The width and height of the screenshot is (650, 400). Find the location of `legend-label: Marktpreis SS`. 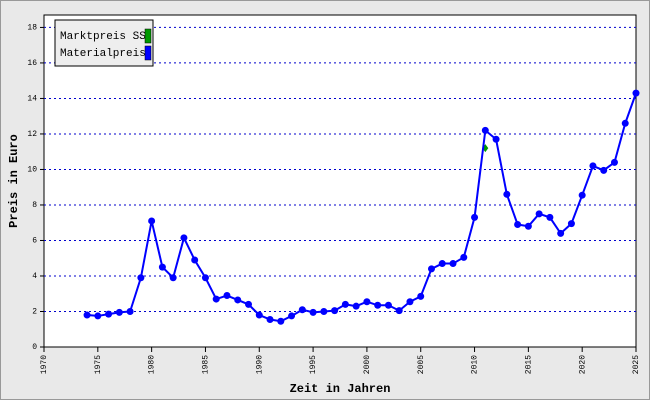

legend-label: Marktpreis SS is located at coordinates (103, 37).